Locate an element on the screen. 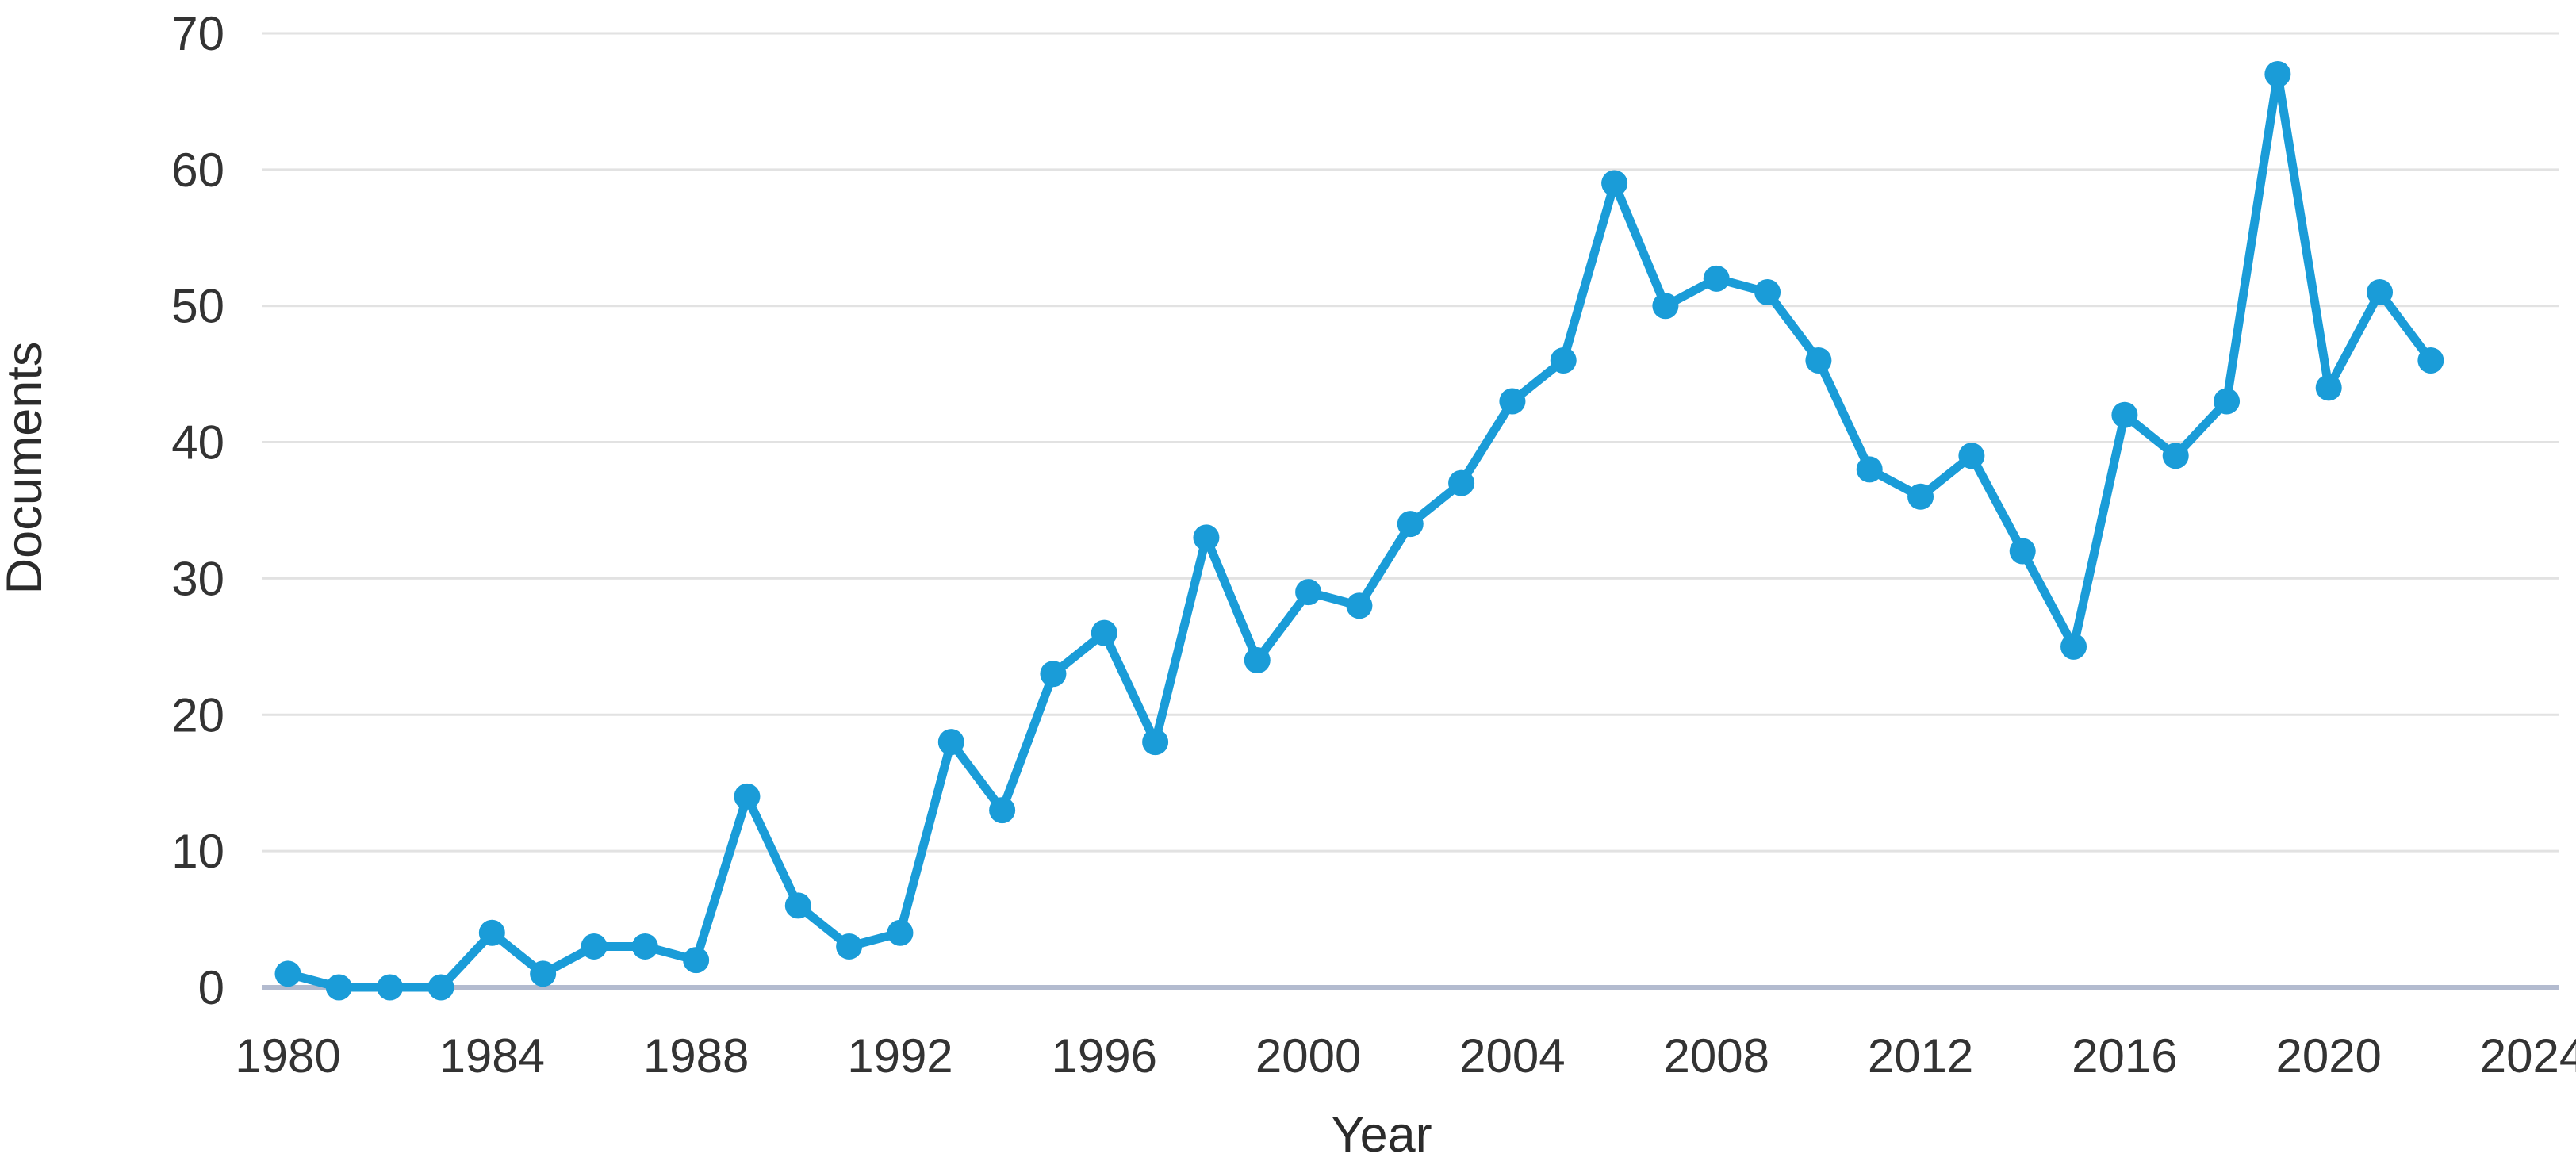 The width and height of the screenshot is (2576, 1165). data-point-1994 is located at coordinates (1002, 810).